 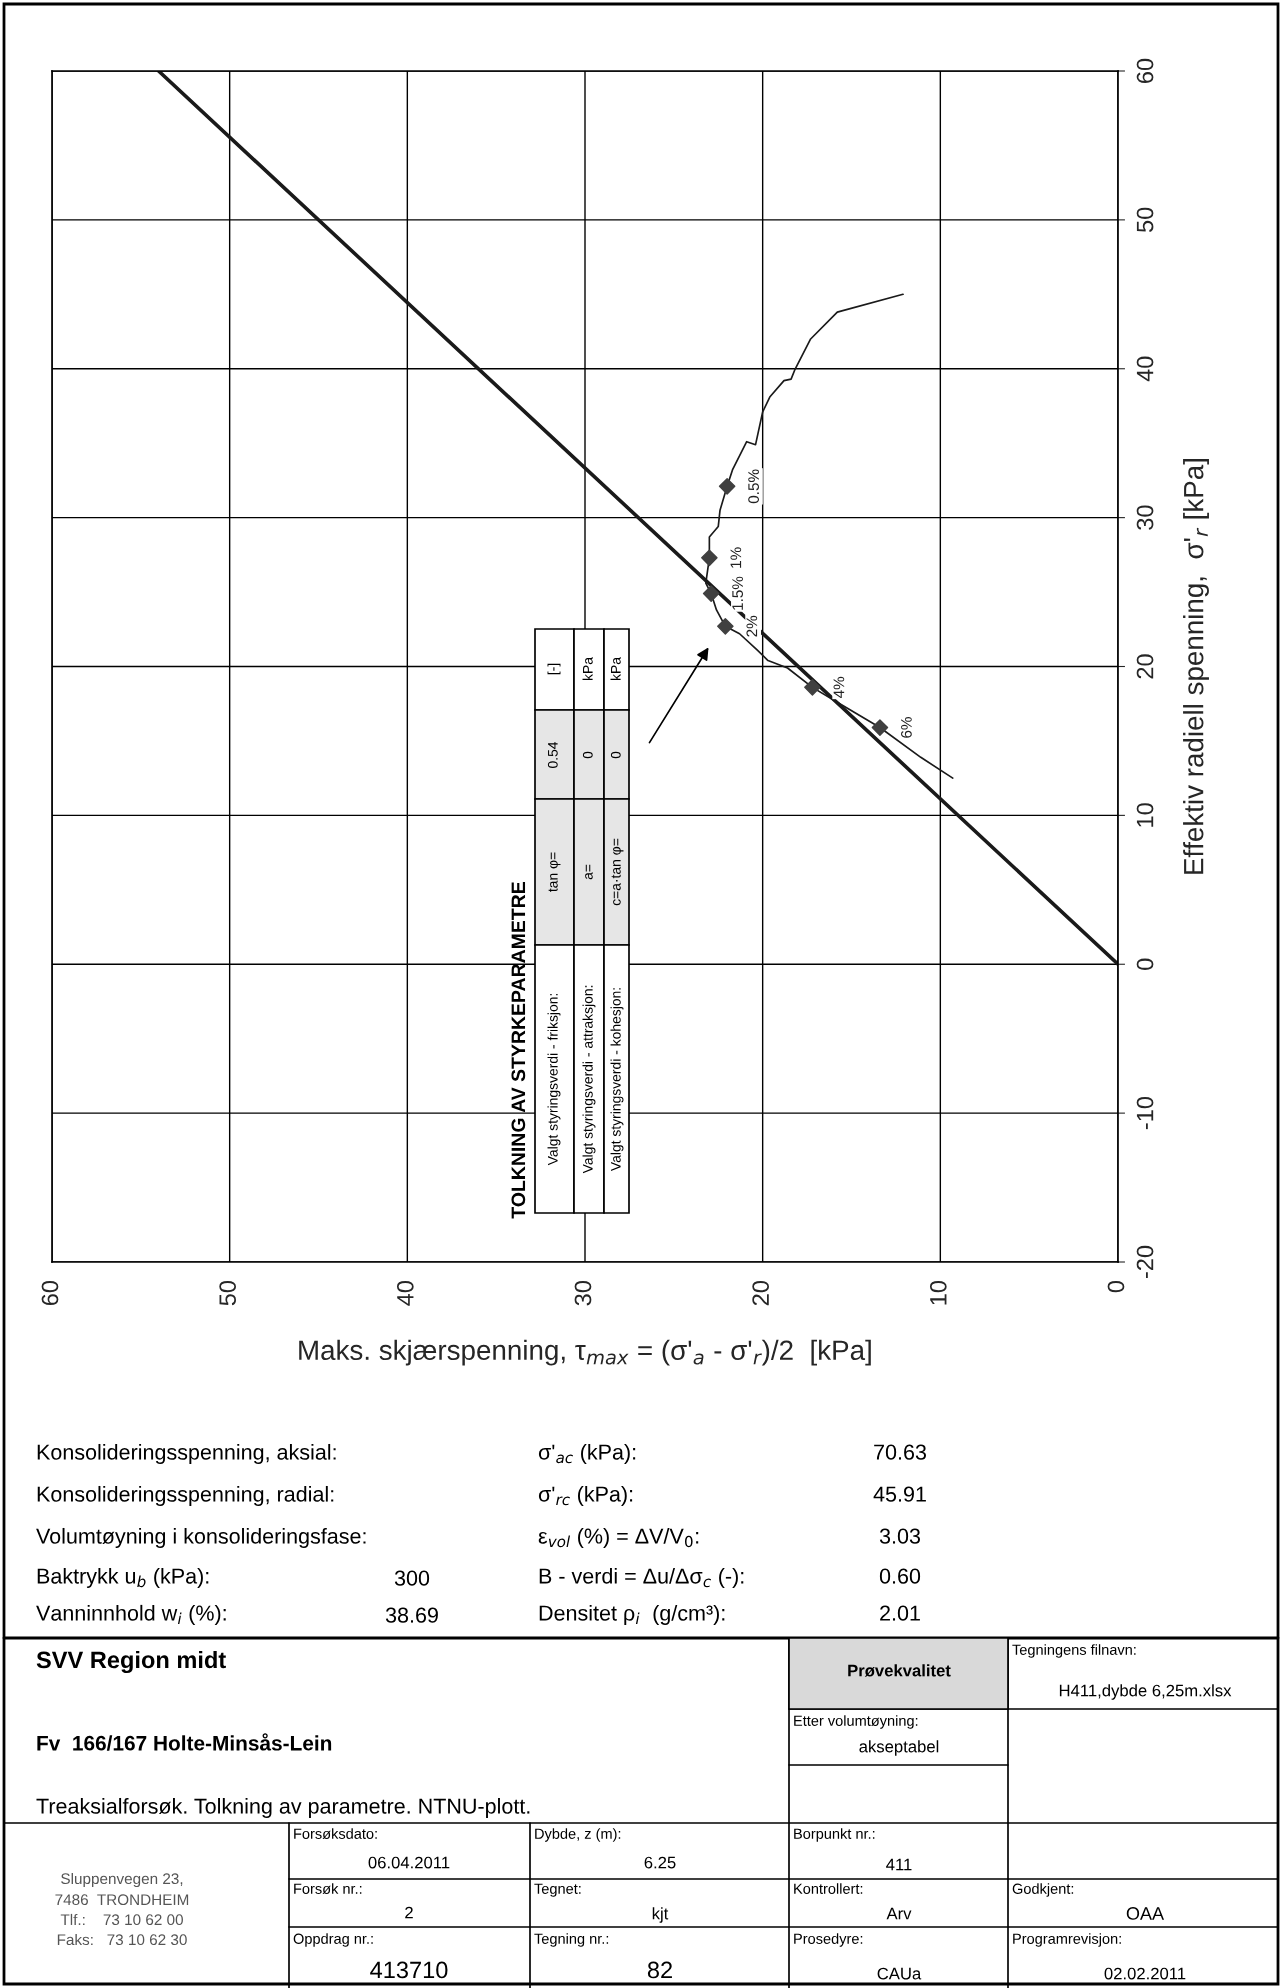 What do you see at coordinates (899, 1670) in the screenshot?
I see `text: Prøvekvalitet` at bounding box center [899, 1670].